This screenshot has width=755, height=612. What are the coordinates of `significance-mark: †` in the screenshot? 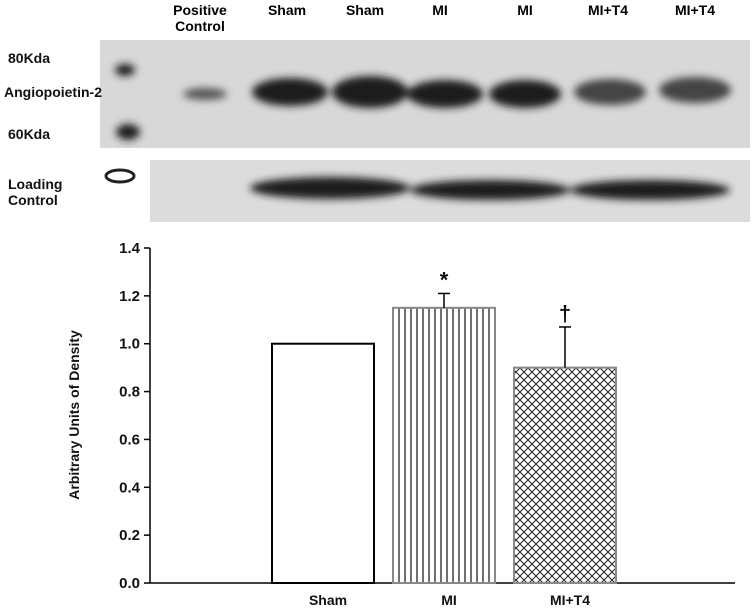 It's located at (565, 313).